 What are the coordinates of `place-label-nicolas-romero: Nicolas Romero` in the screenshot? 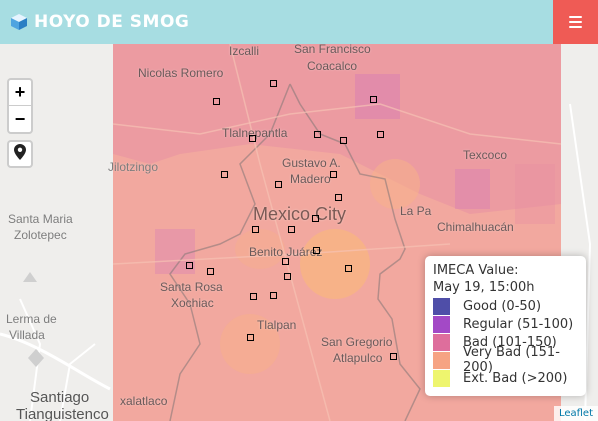 It's located at (181, 73).